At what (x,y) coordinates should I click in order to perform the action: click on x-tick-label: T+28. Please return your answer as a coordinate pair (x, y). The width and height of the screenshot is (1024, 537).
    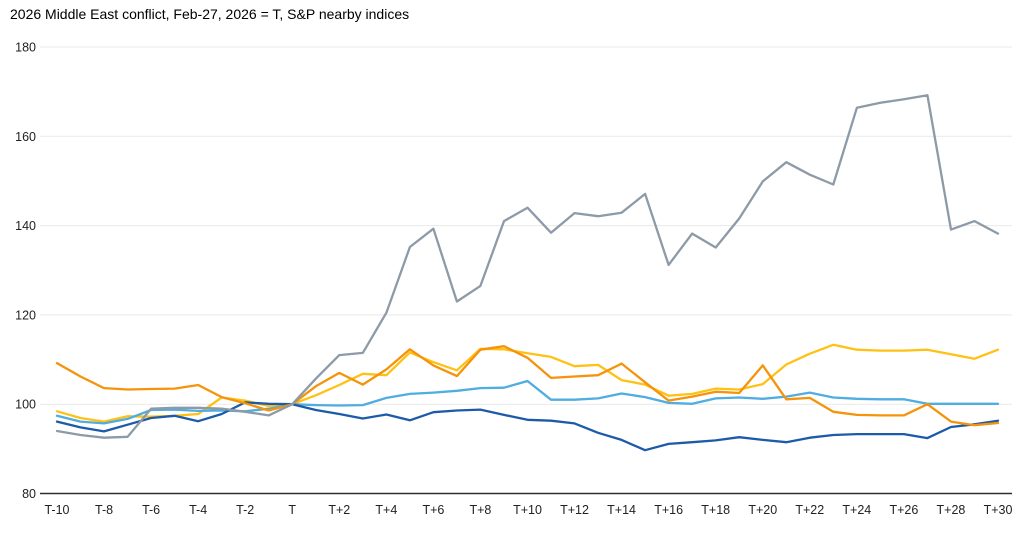
    Looking at the image, I should click on (951, 510).